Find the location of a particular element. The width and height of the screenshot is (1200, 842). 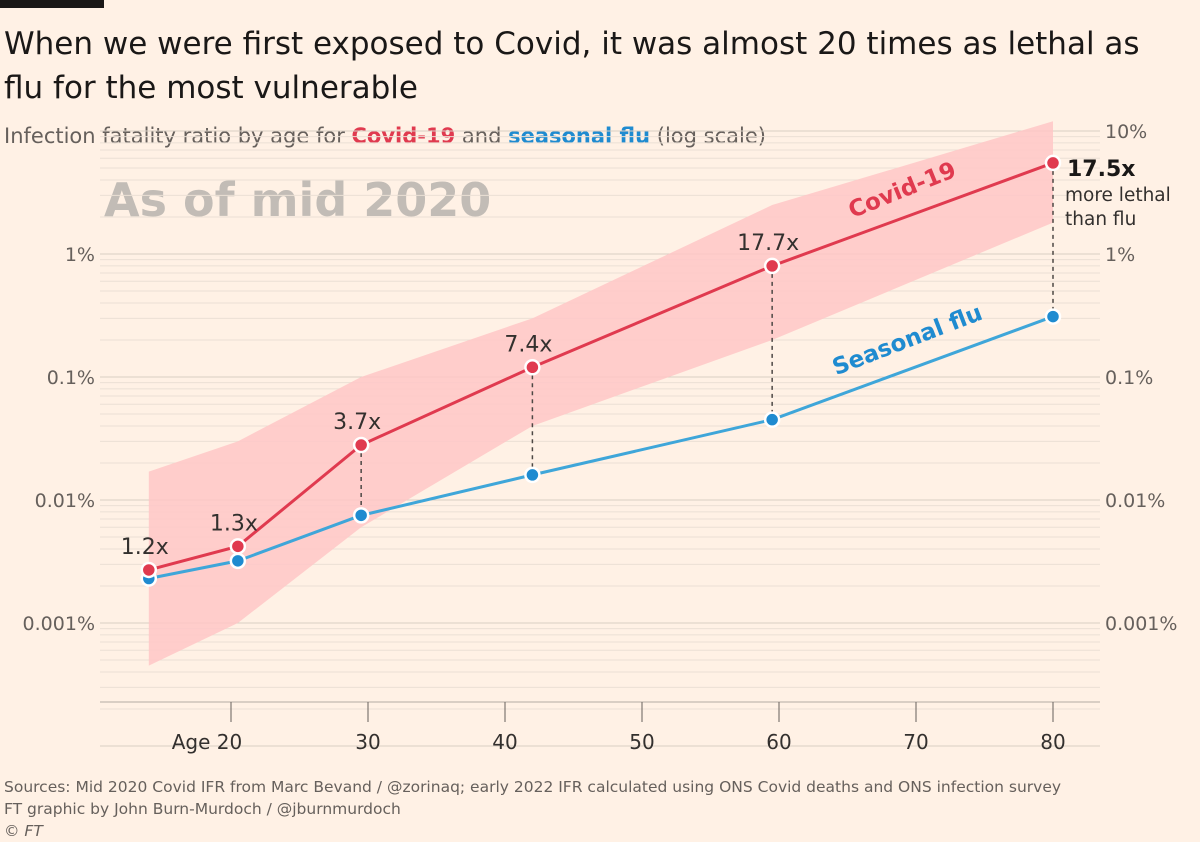

y-tick-label-right: 0.01% is located at coordinates (1135, 501).